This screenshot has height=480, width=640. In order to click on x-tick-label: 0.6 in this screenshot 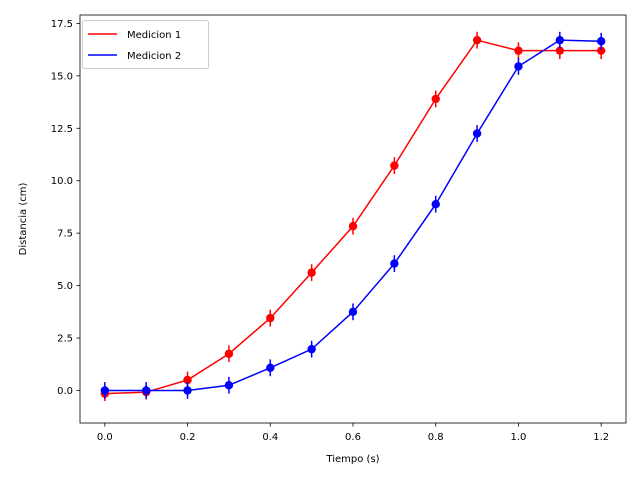, I will do `click(353, 437)`.